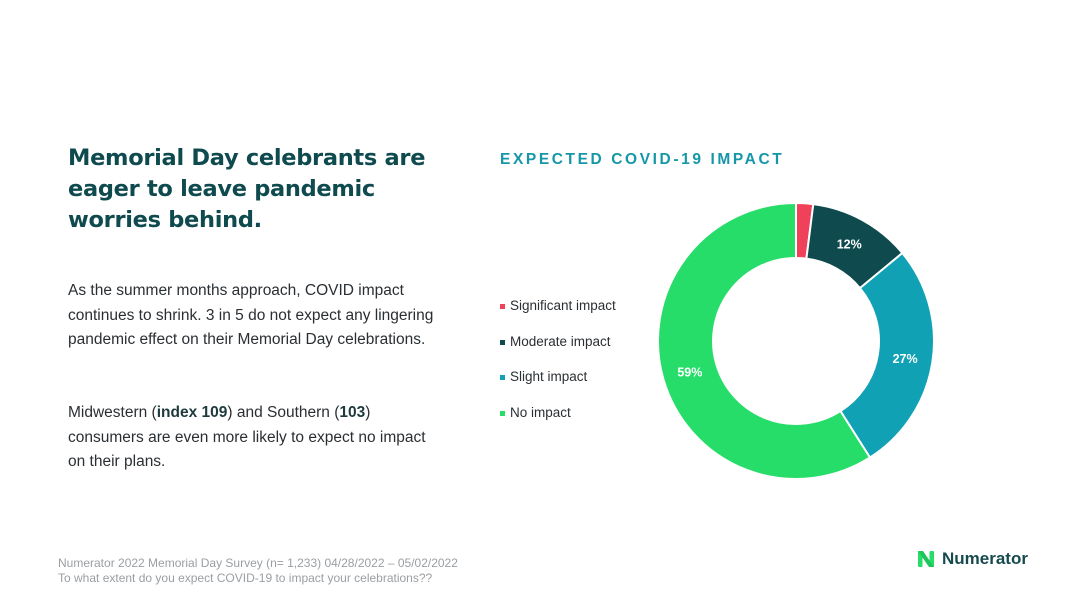  I want to click on numerator-logo-icon, so click(926, 559).